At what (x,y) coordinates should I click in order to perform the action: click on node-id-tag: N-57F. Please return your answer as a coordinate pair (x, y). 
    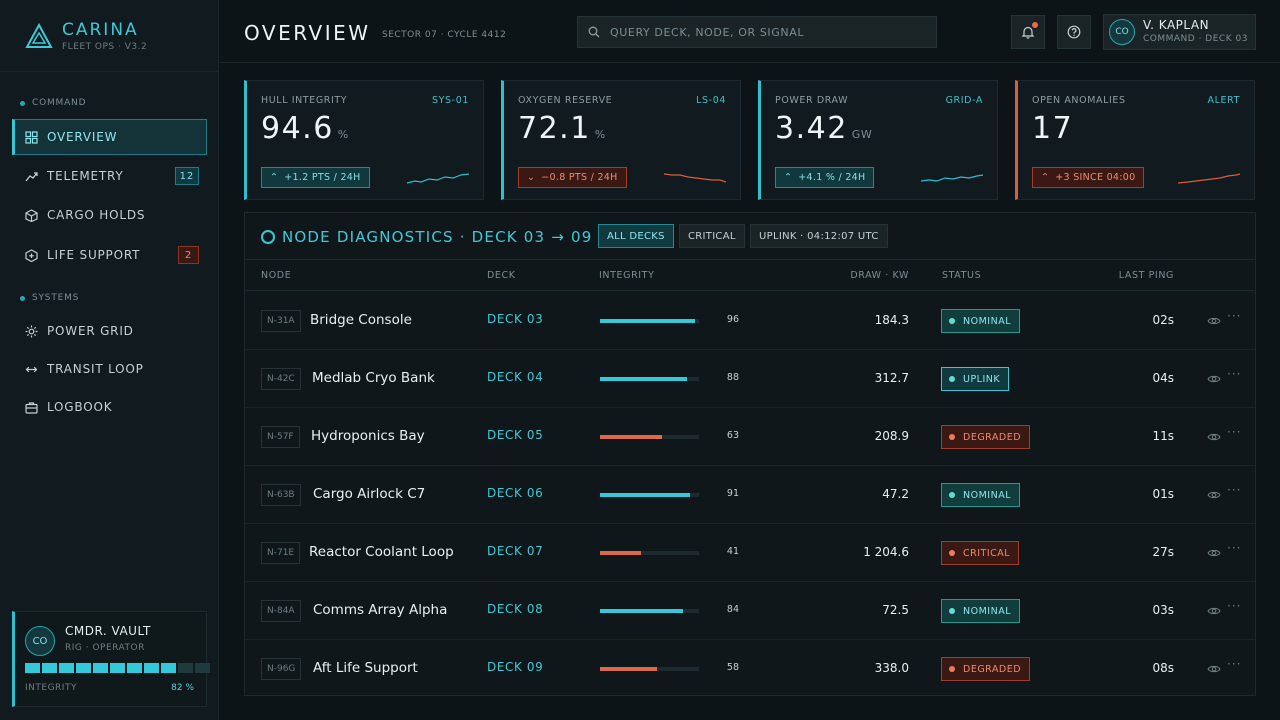
    Looking at the image, I should click on (280, 437).